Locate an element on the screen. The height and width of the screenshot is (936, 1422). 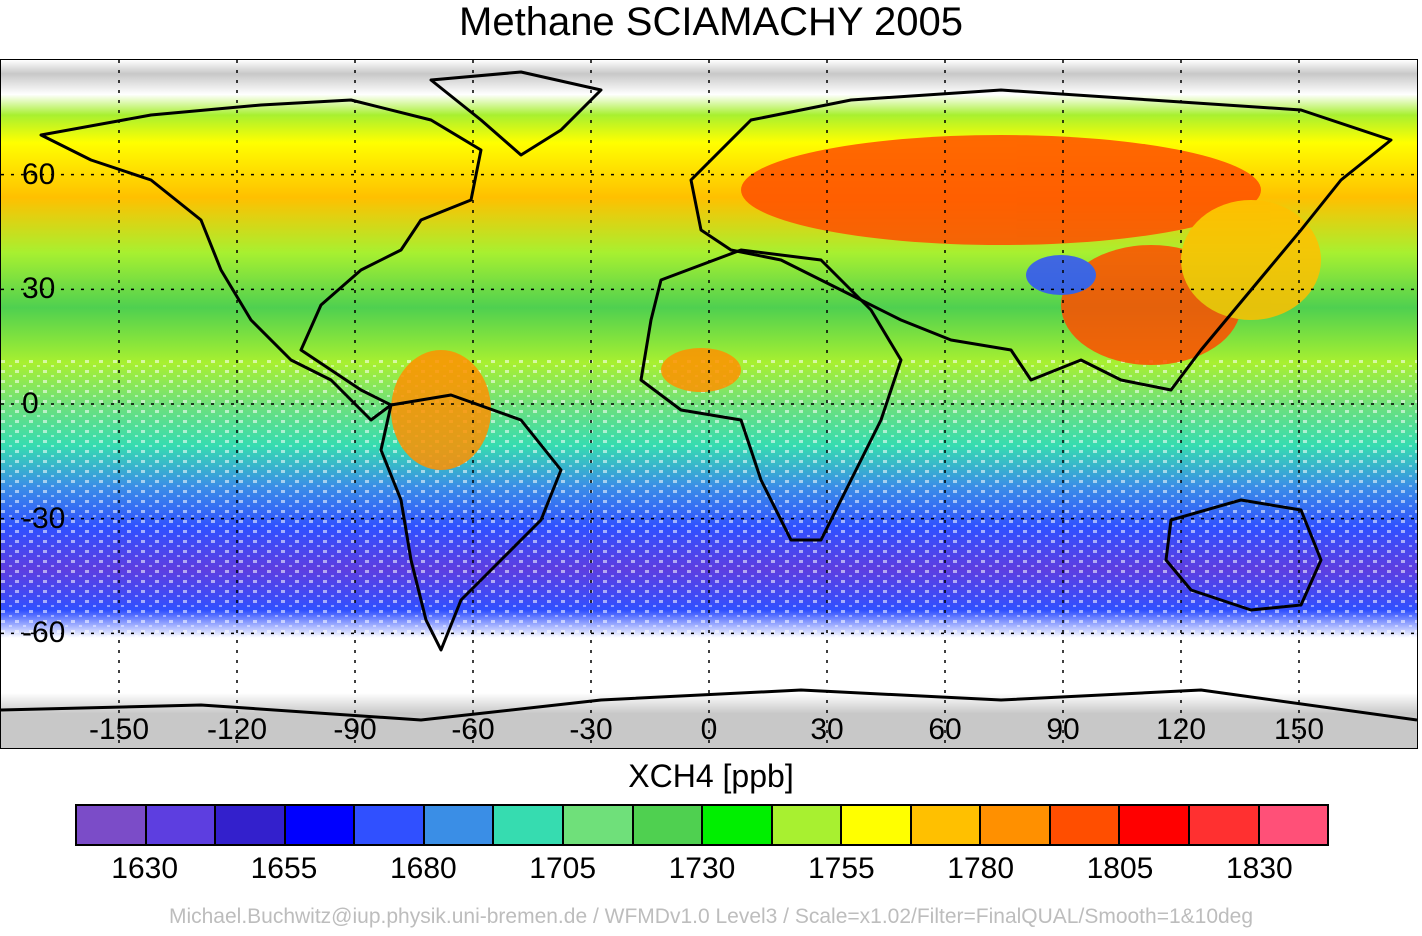
colorbar-tick-label: 1755 is located at coordinates (841, 868).